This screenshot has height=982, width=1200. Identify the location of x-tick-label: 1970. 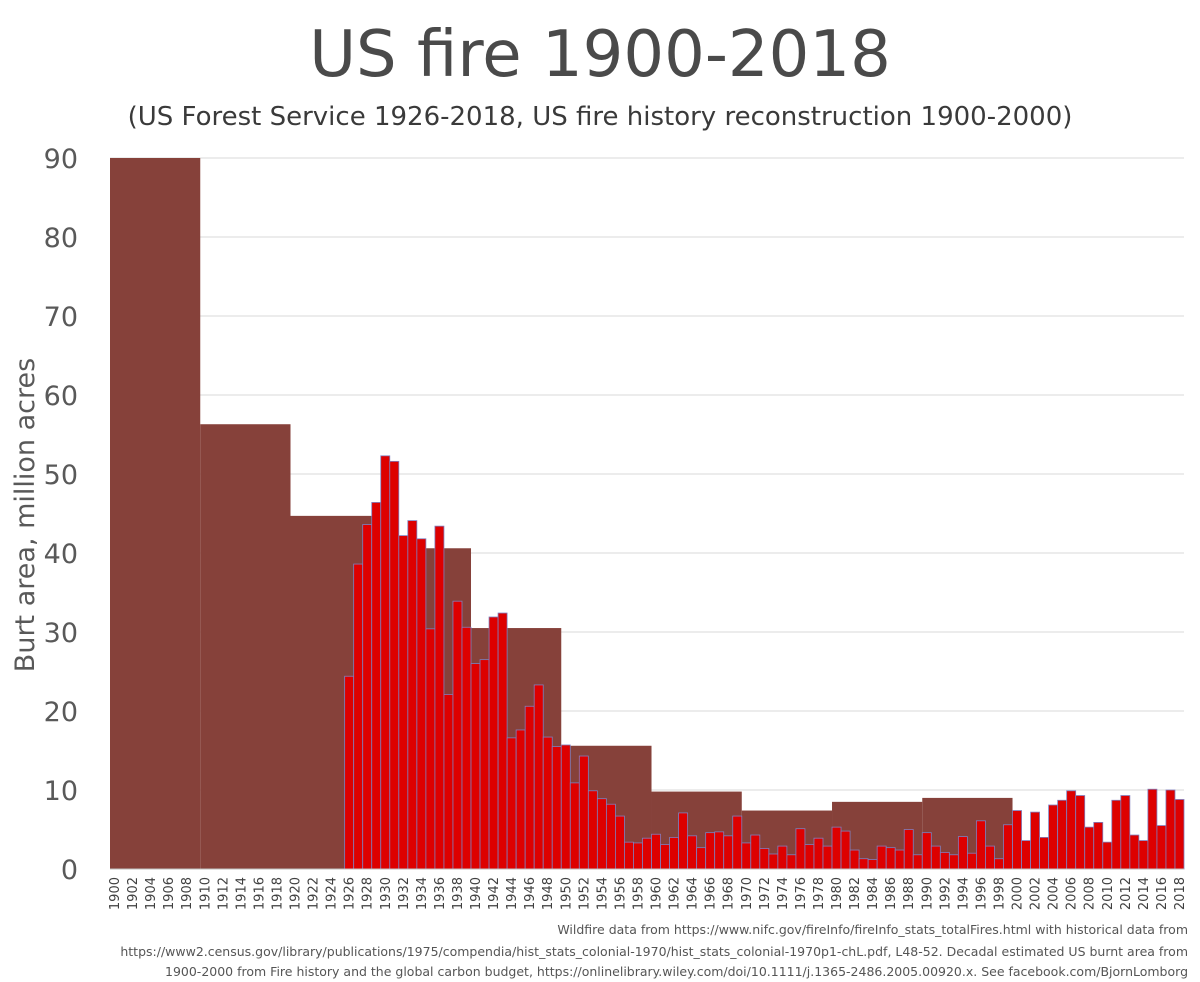
(747, 893).